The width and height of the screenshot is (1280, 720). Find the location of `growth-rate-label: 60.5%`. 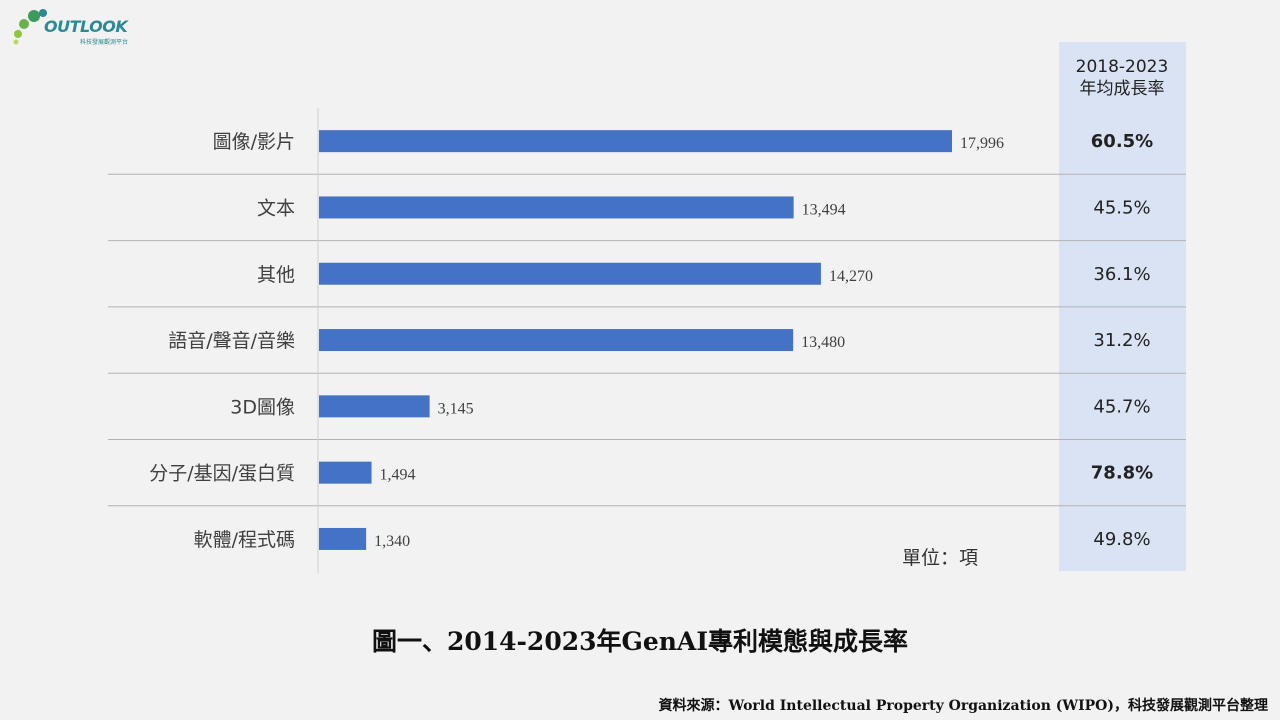

growth-rate-label: 60.5% is located at coordinates (1122, 141).